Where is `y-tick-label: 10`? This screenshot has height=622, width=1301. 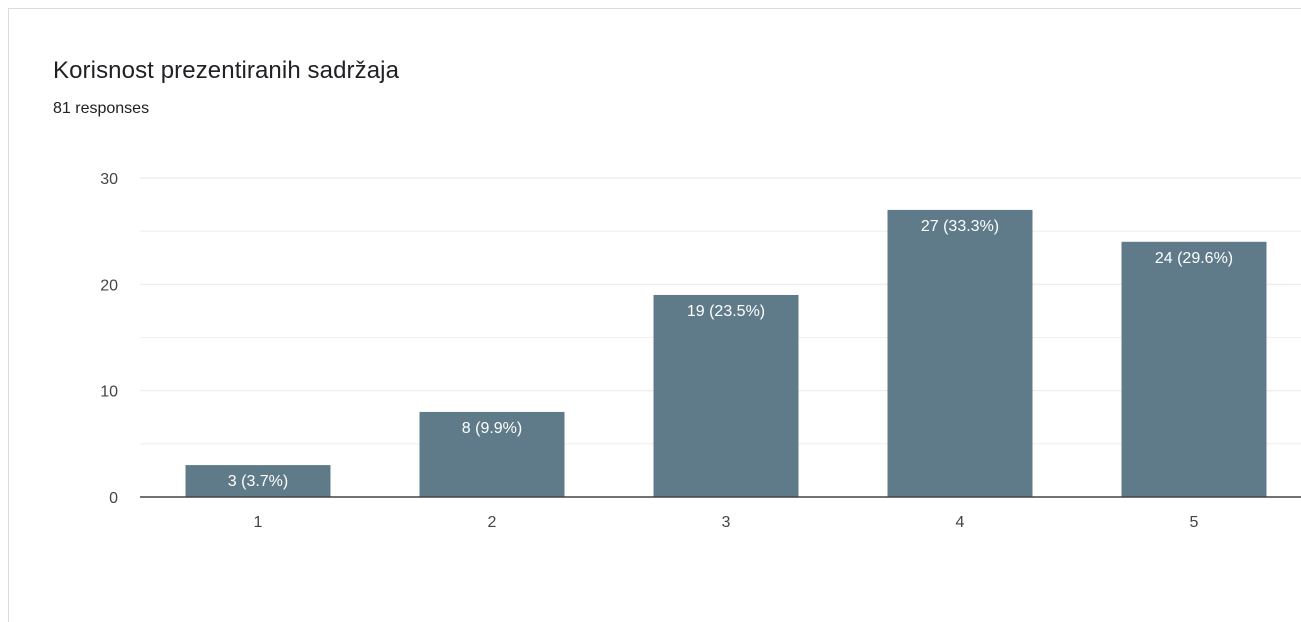
y-tick-label: 10 is located at coordinates (109, 392).